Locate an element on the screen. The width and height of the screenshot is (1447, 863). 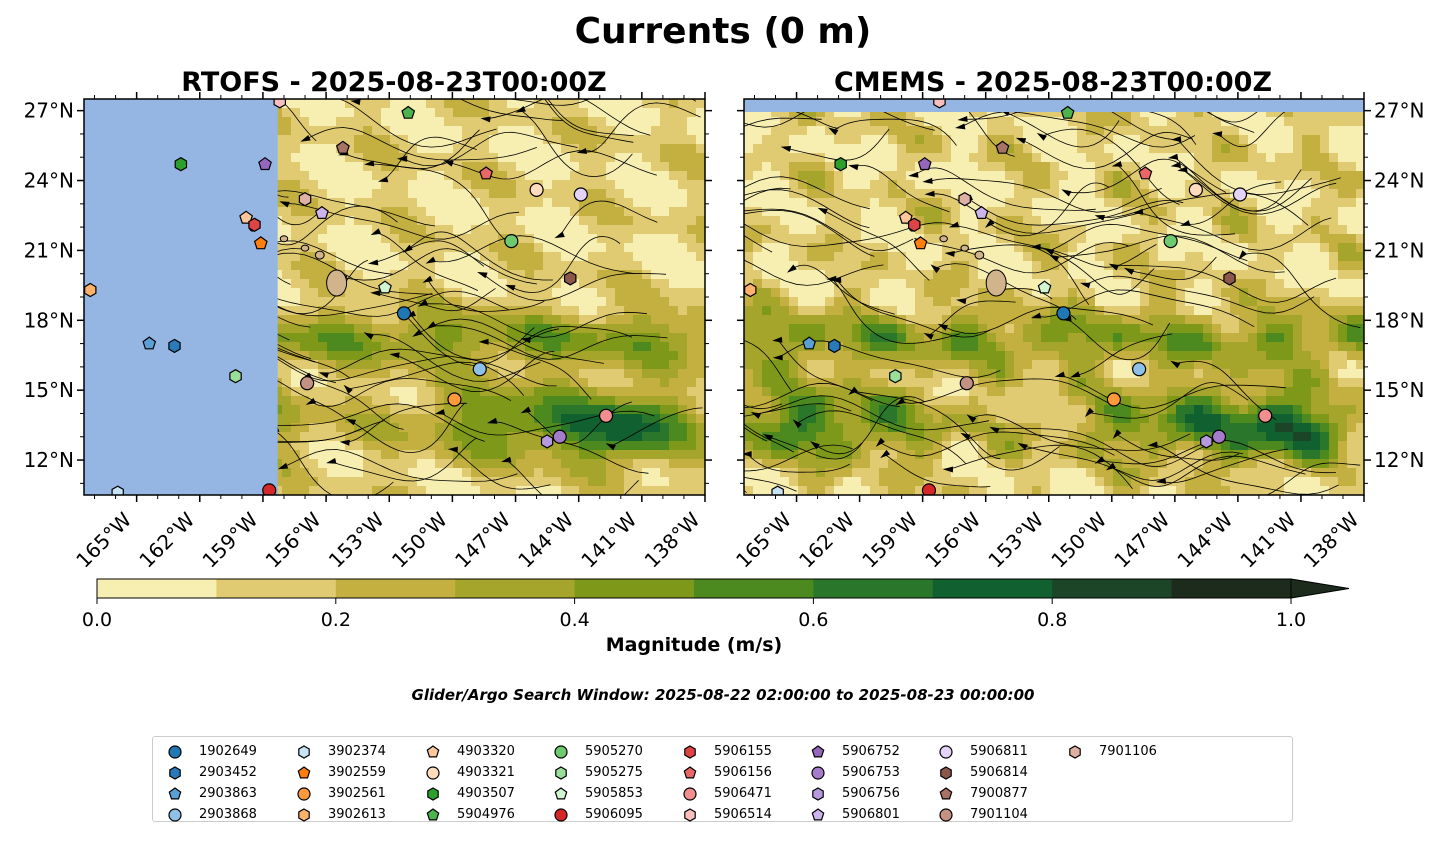
y-tick-label: 21°N is located at coordinates (49, 250).